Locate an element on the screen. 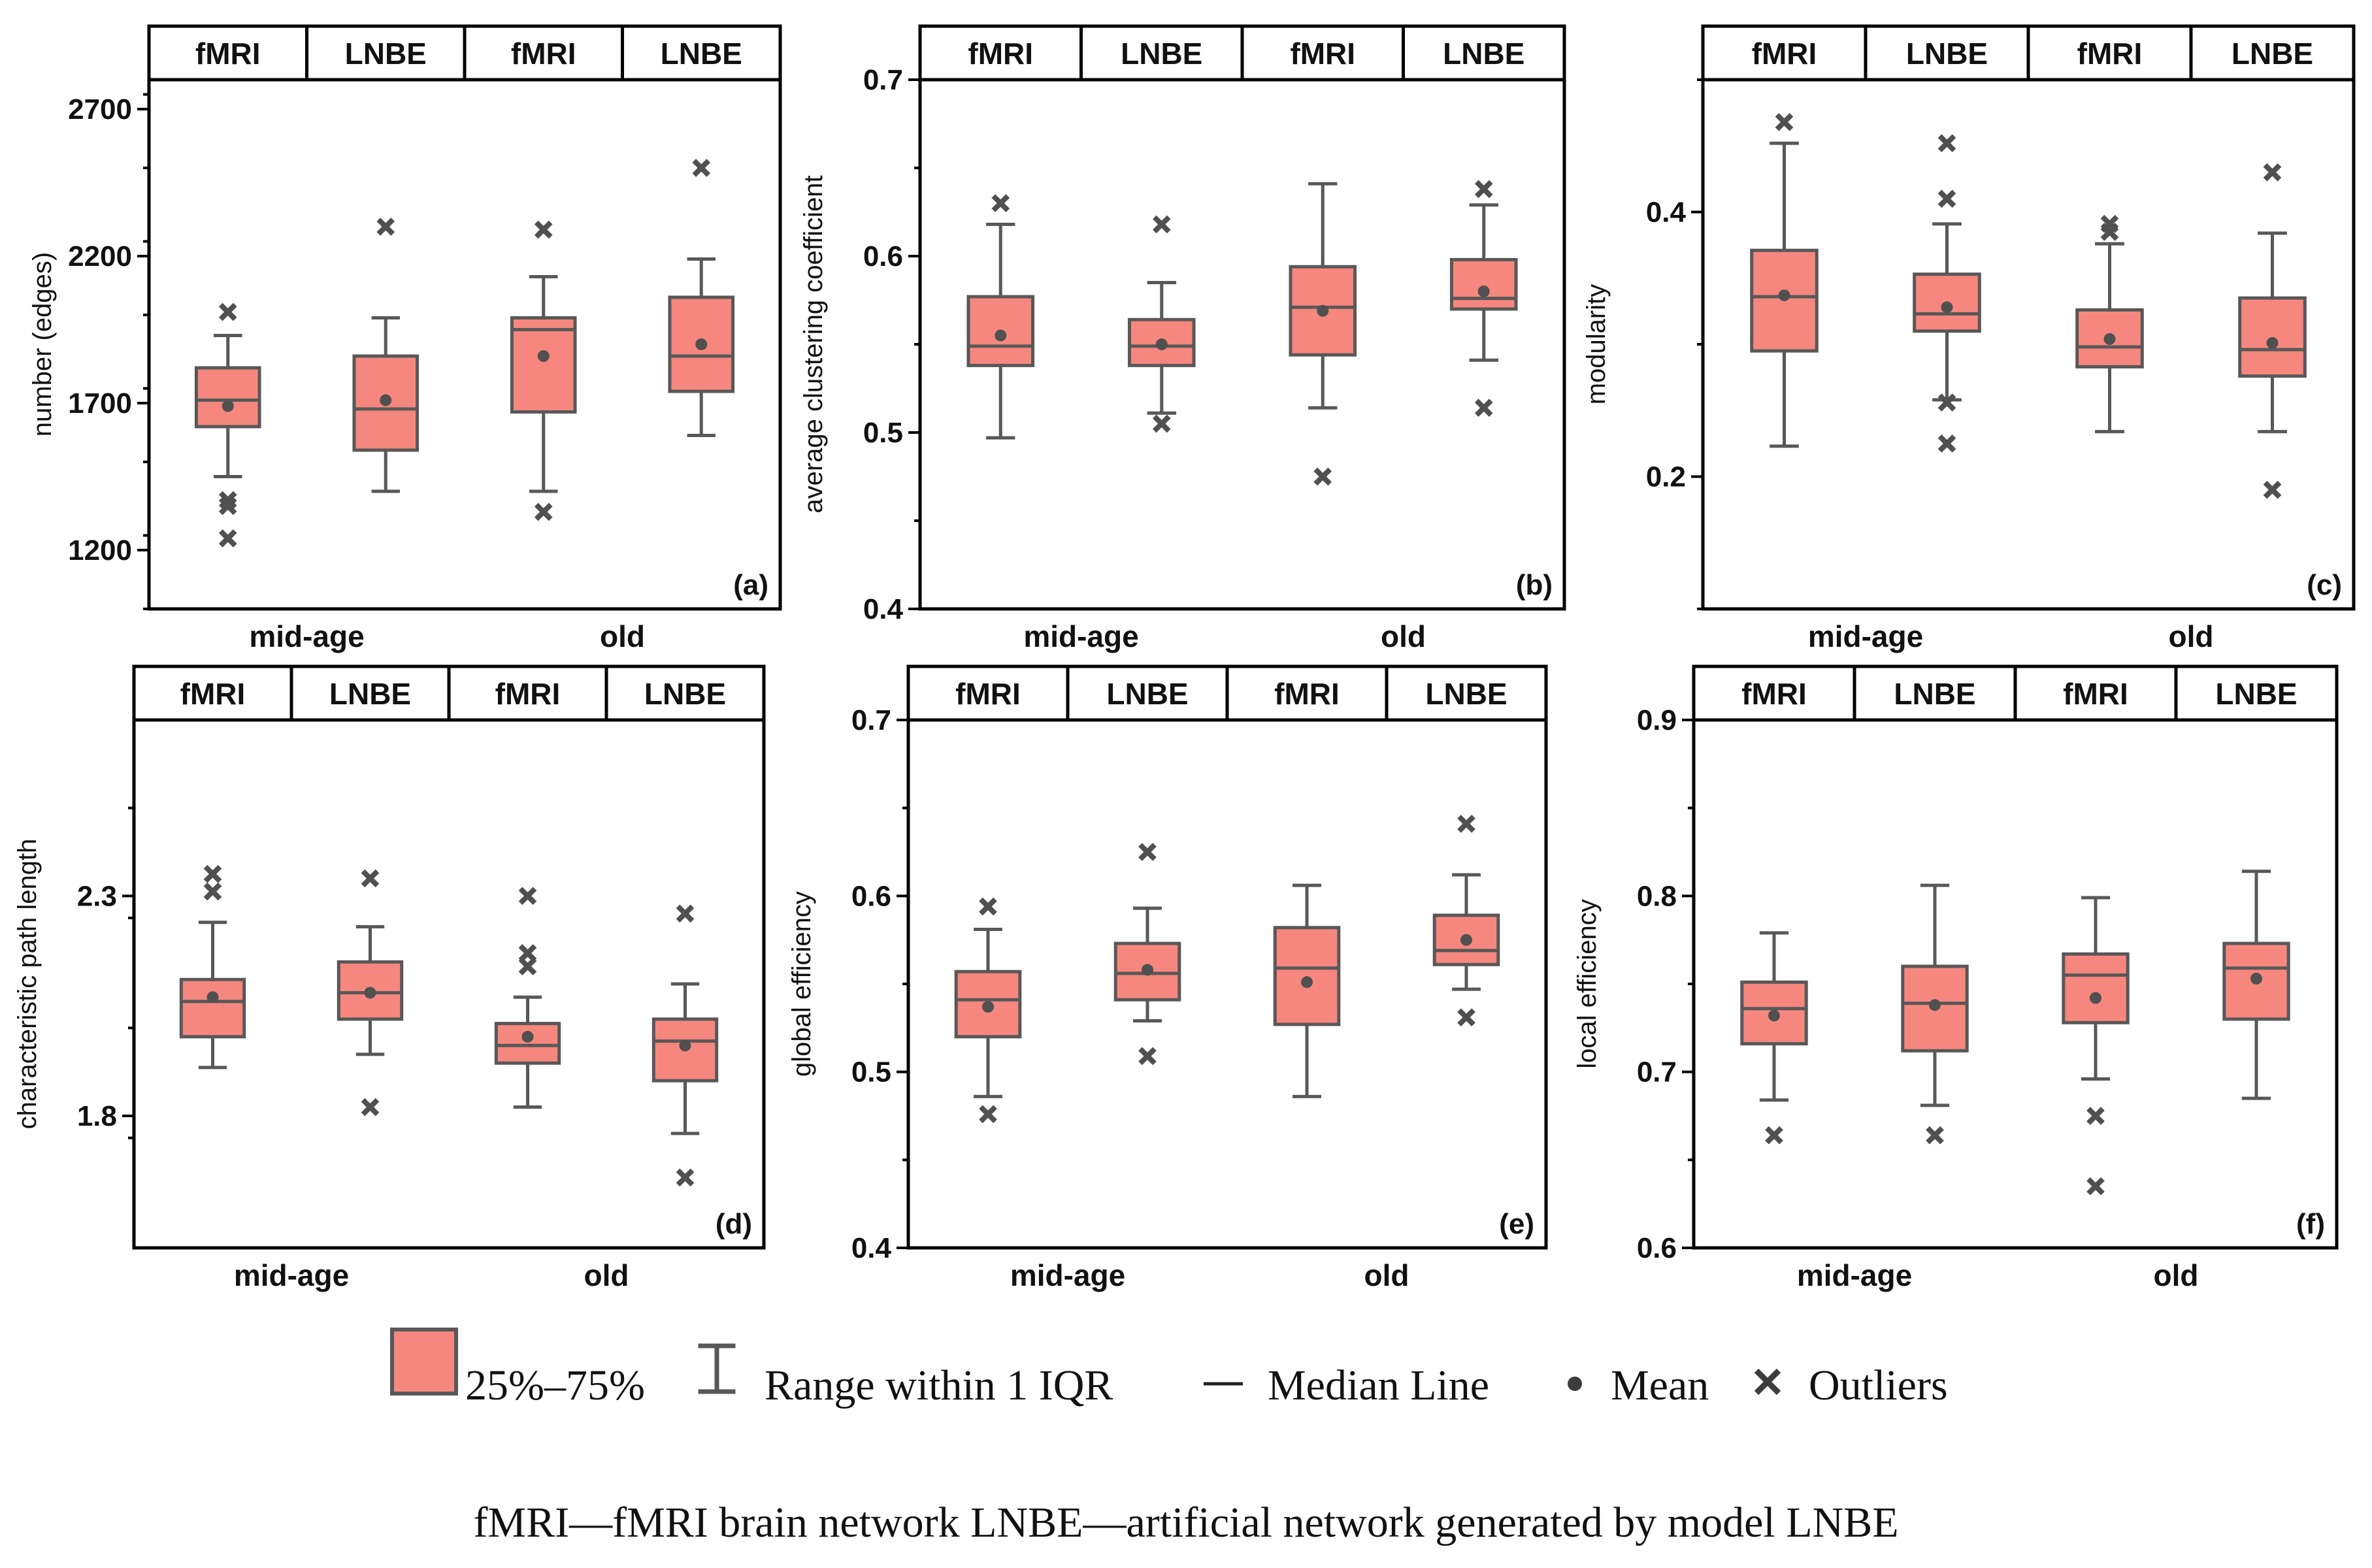 This screenshot has height=1568, width=2372. y-tick-label: 1200 is located at coordinates (100, 550).